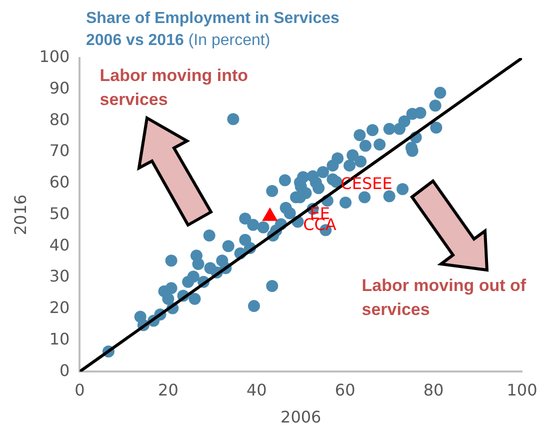 The width and height of the screenshot is (550, 436). Describe the element at coordinates (213, 19) in the screenshot. I see `chart-title: Share of Employment in Services` at that location.